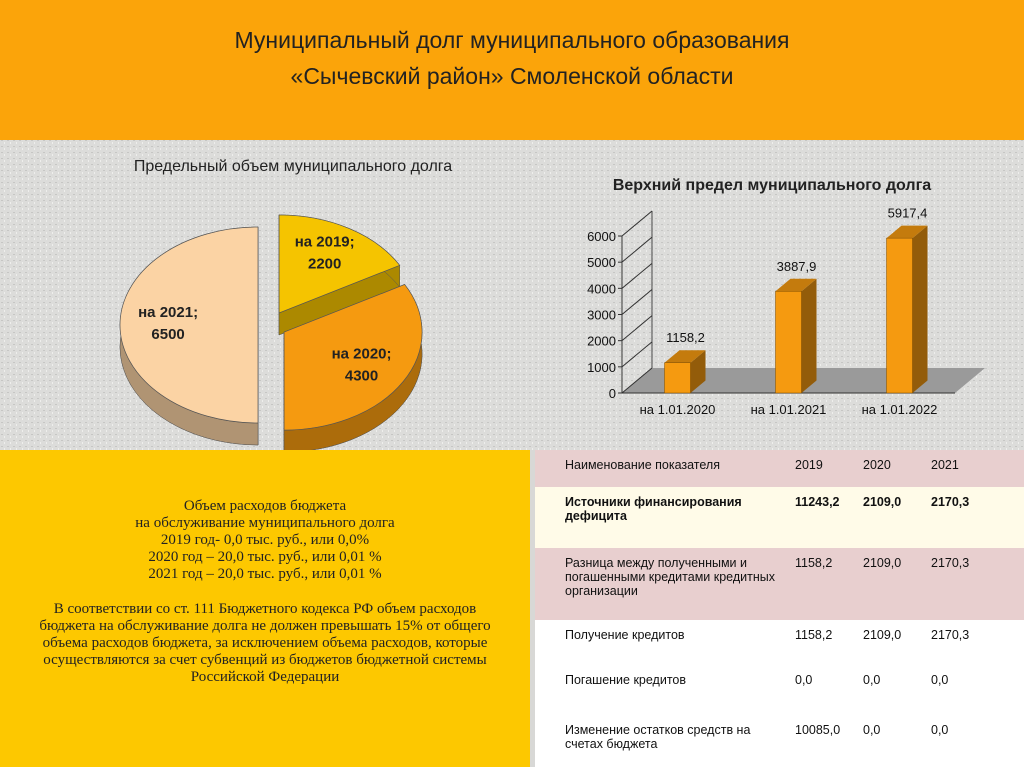  What do you see at coordinates (789, 409) in the screenshot?
I see `x-tick-label: на 1.01.2021` at bounding box center [789, 409].